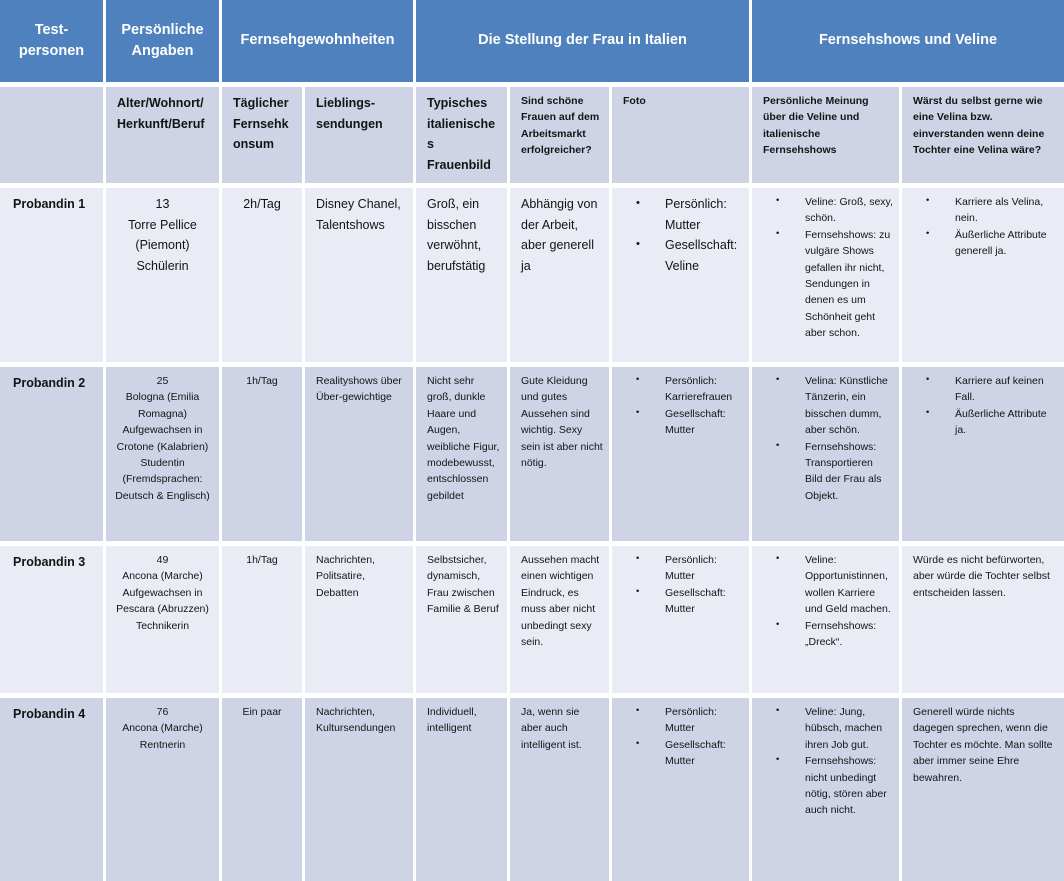 The height and width of the screenshot is (881, 1064). What do you see at coordinates (317, 41) in the screenshot?
I see `header-fernsehgewohnheiten: Fernsehgewohnheiten` at bounding box center [317, 41].